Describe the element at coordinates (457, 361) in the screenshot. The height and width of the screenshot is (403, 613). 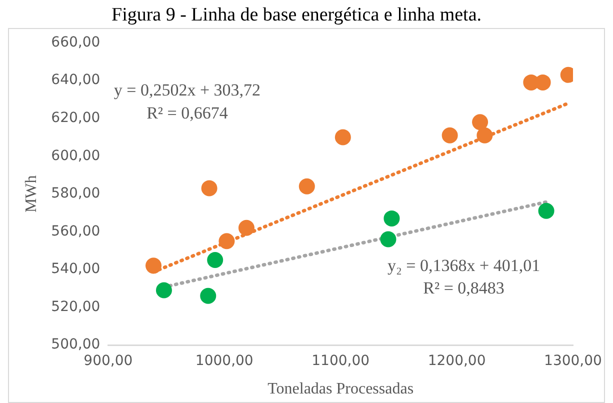
I see `x-tick-label: 1200,00` at that location.